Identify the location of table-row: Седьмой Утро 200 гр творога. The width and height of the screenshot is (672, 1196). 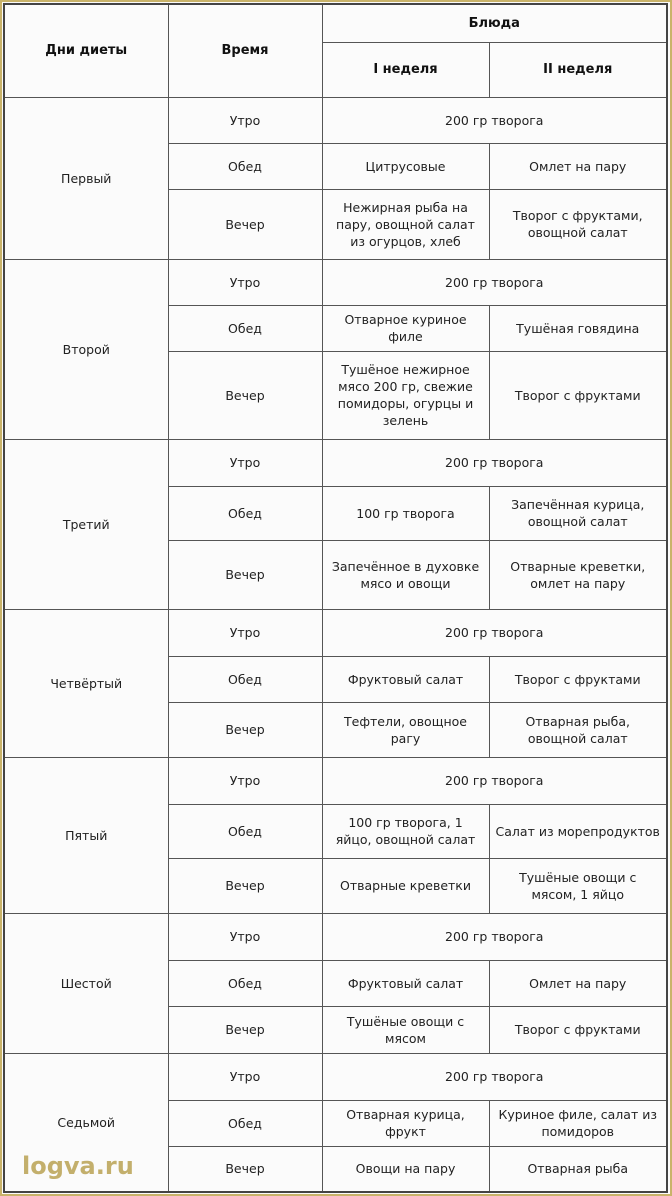
(335, 1122).